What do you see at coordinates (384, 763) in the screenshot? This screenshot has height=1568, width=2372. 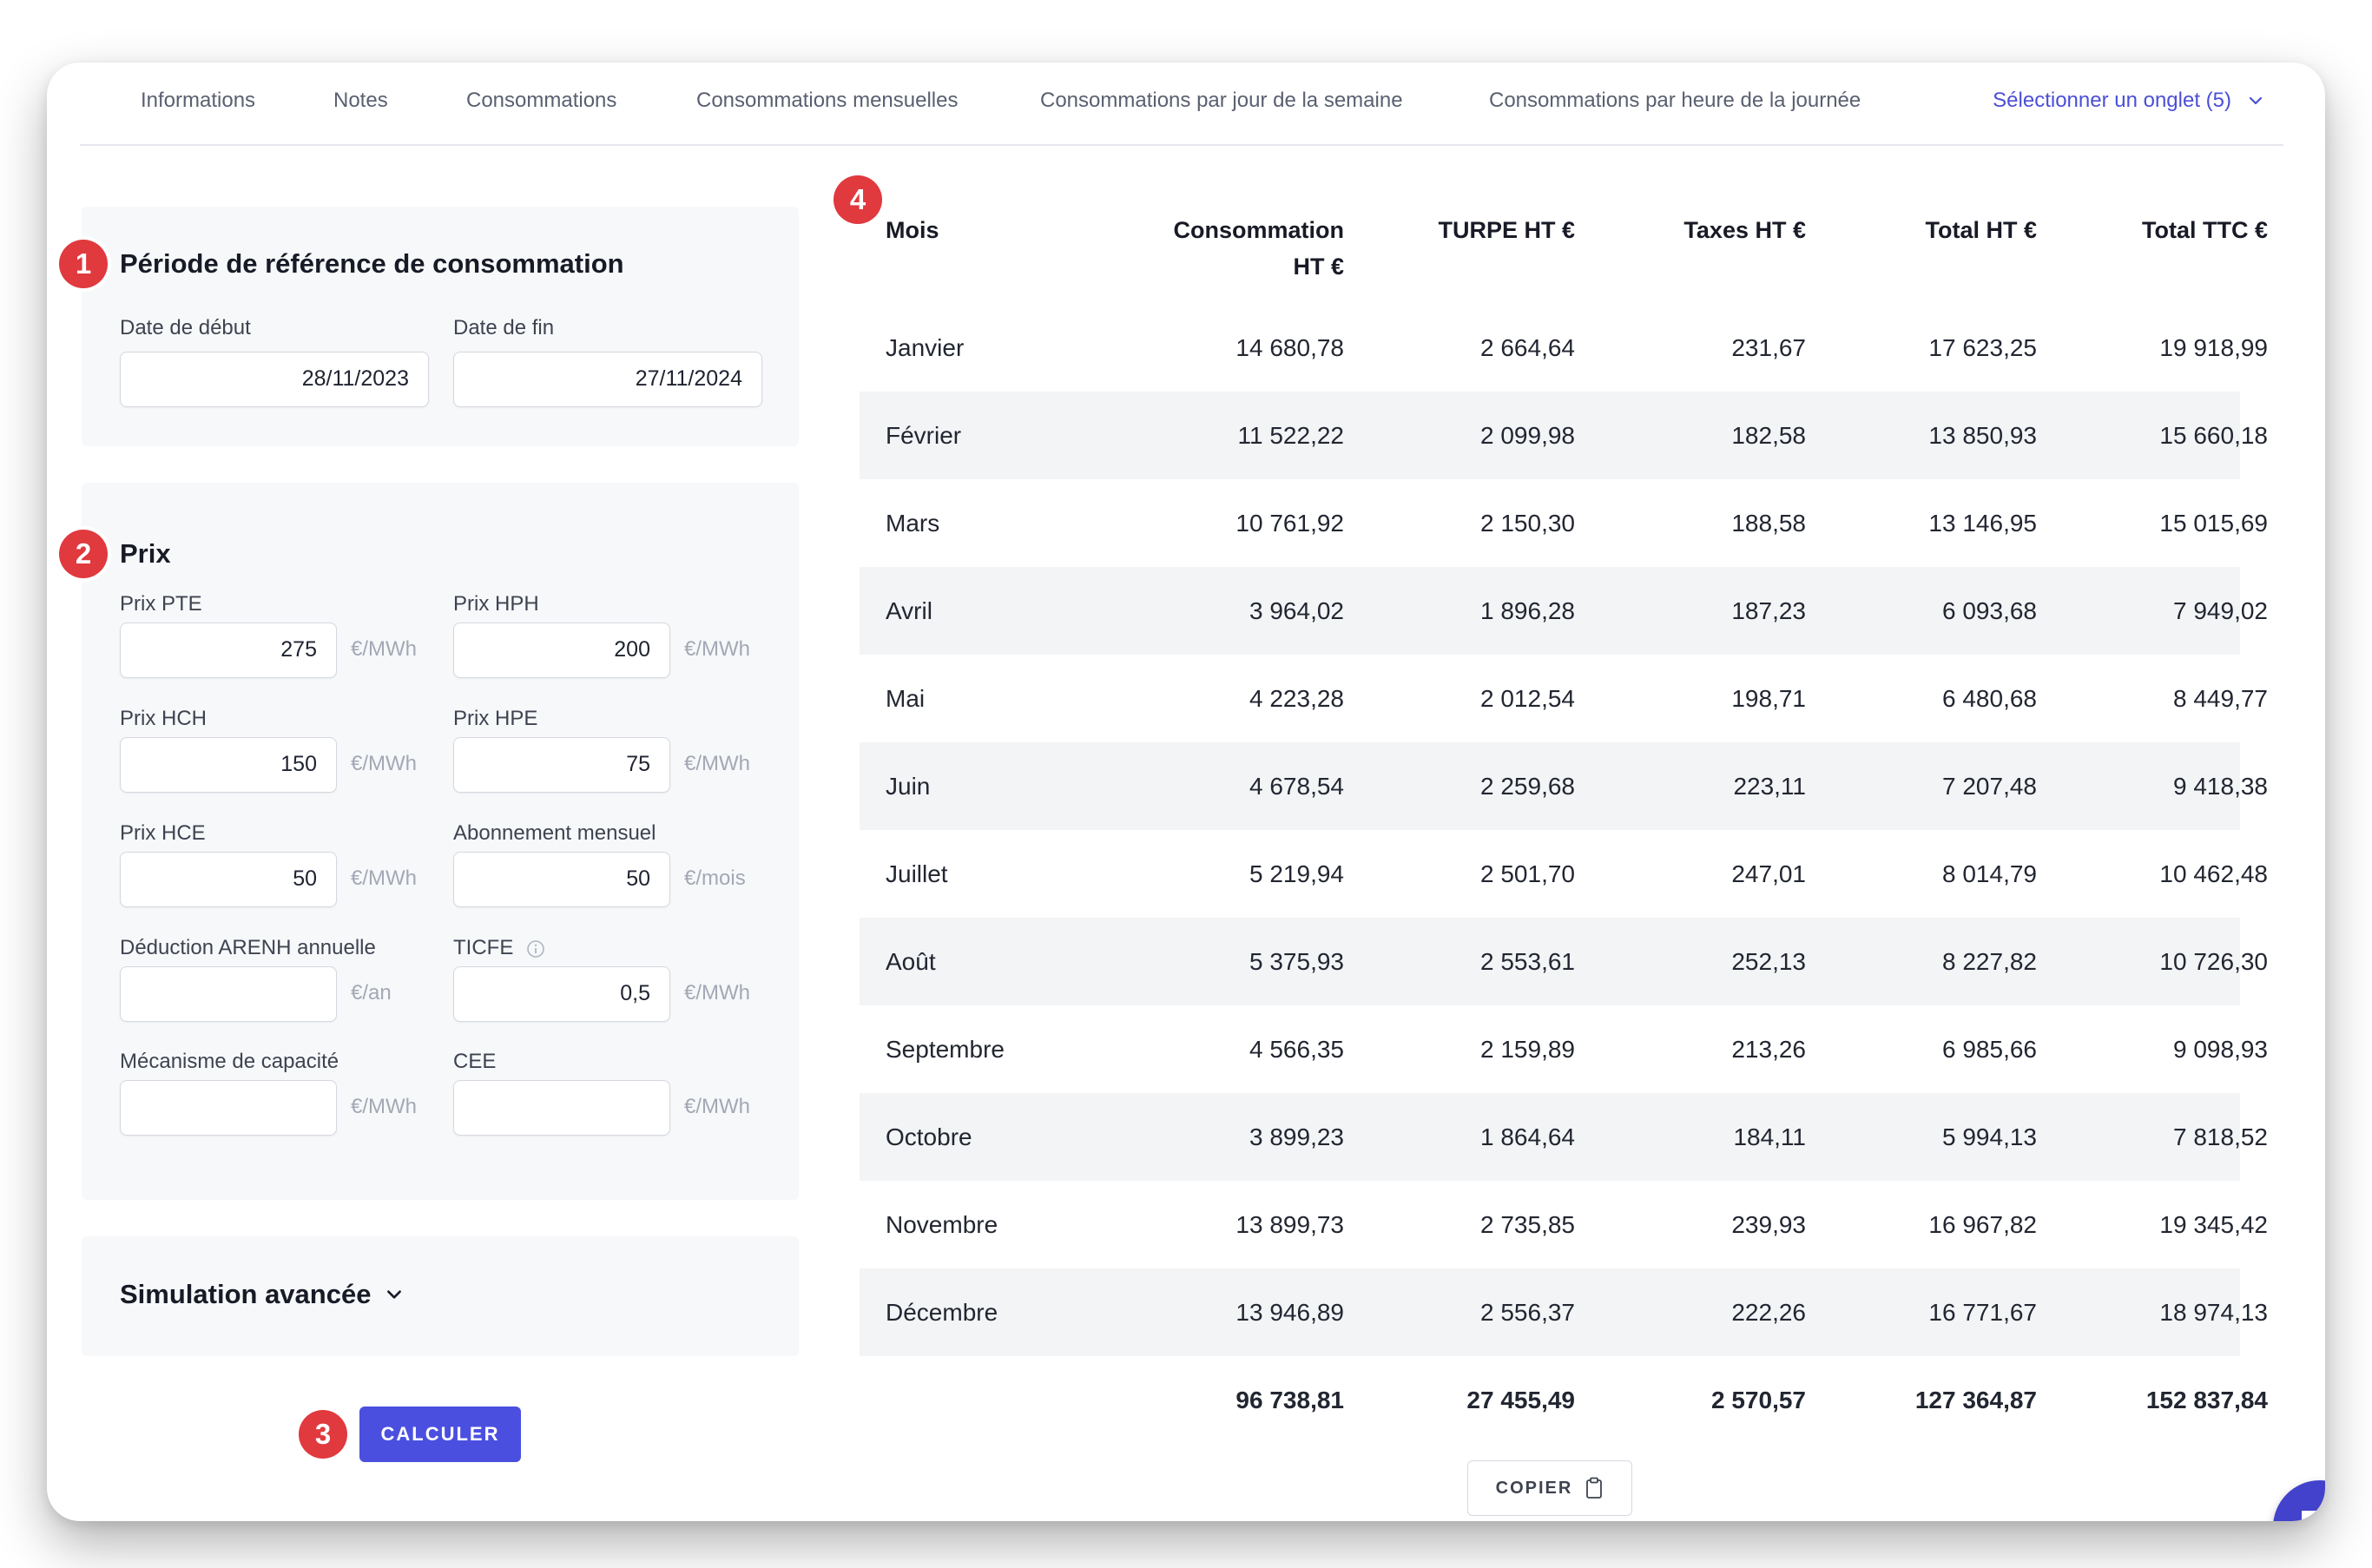 I see `prix-hch-unit: €/MWh` at bounding box center [384, 763].